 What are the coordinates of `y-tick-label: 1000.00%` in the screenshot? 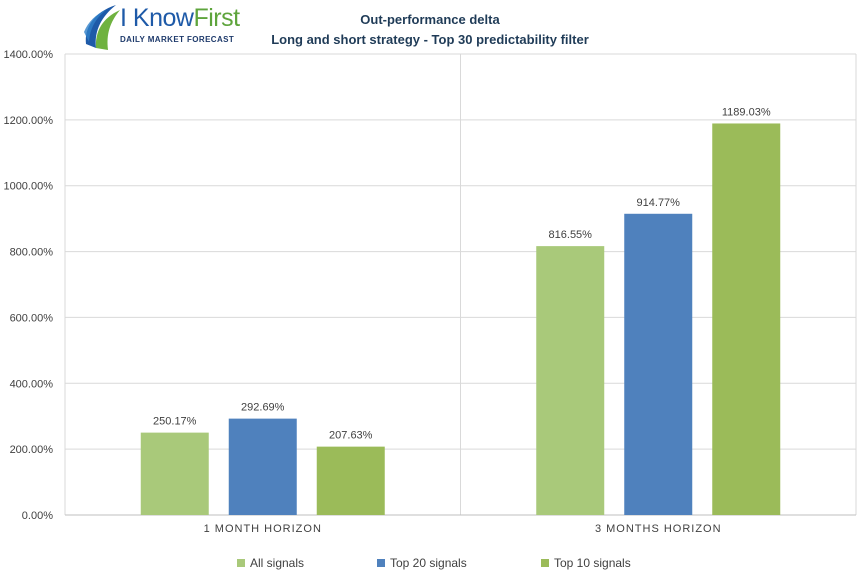 It's located at (28, 187).